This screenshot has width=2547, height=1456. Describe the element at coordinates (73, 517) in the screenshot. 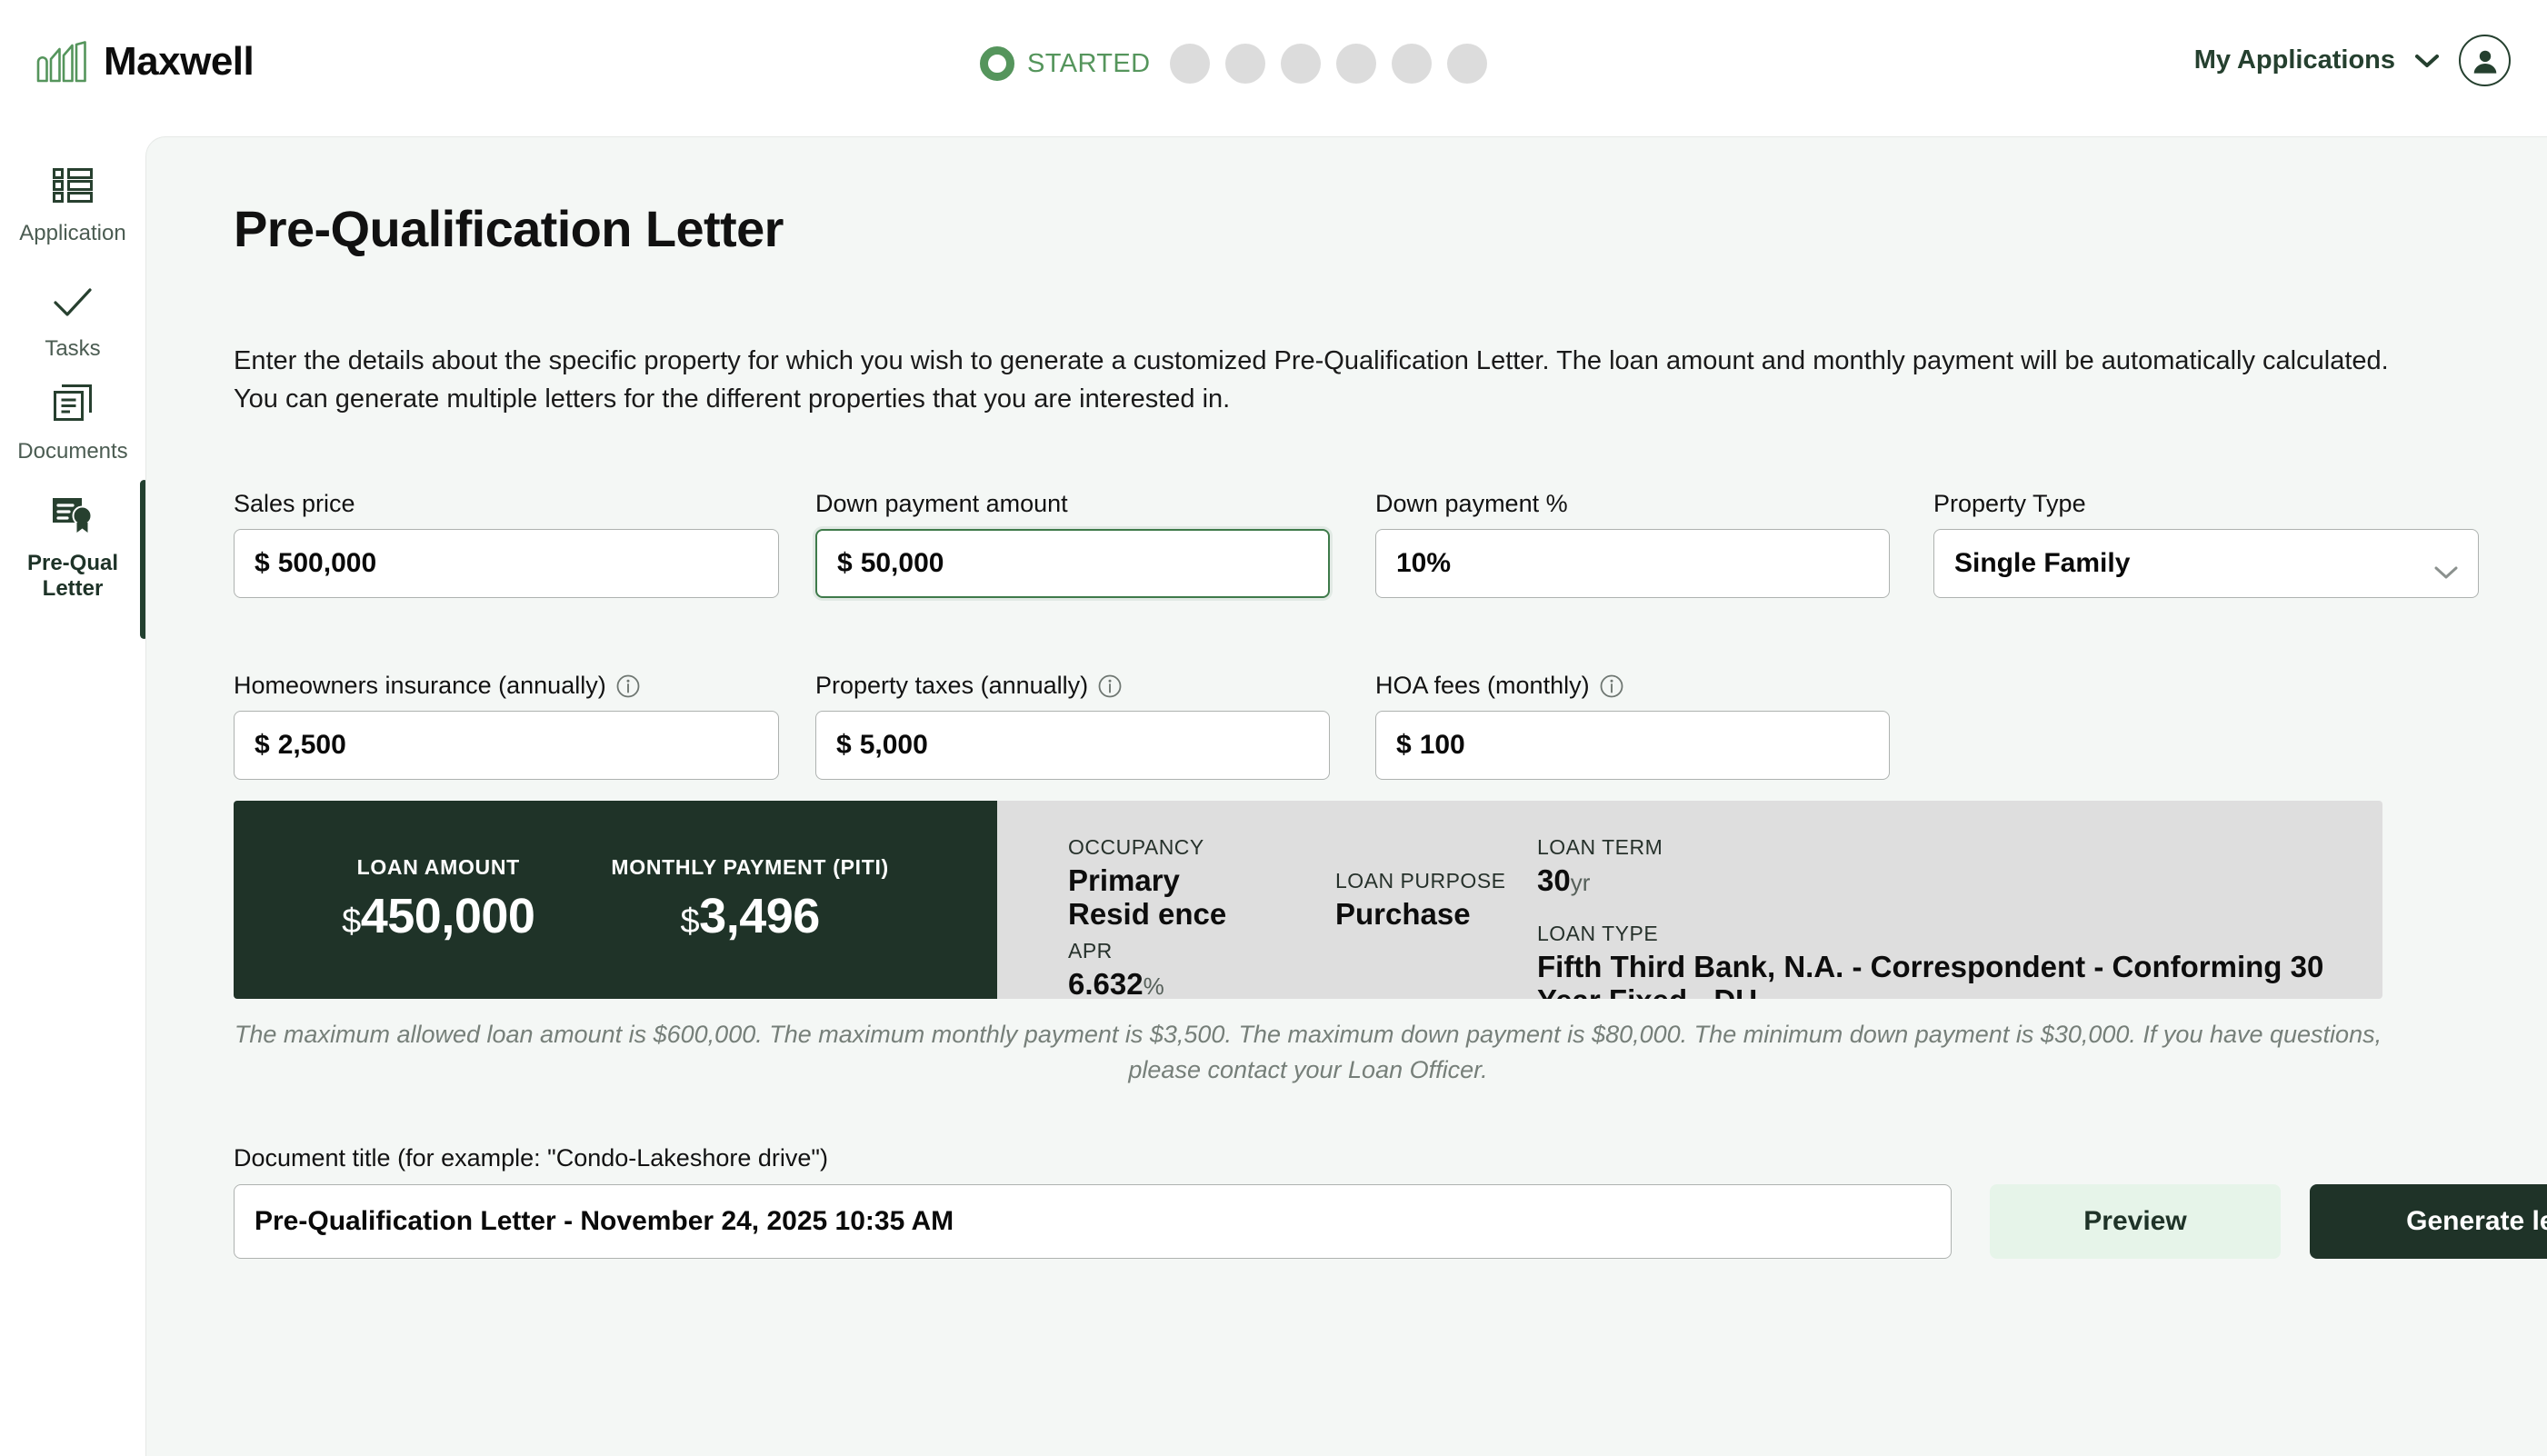

I see `certificate-icon` at that location.